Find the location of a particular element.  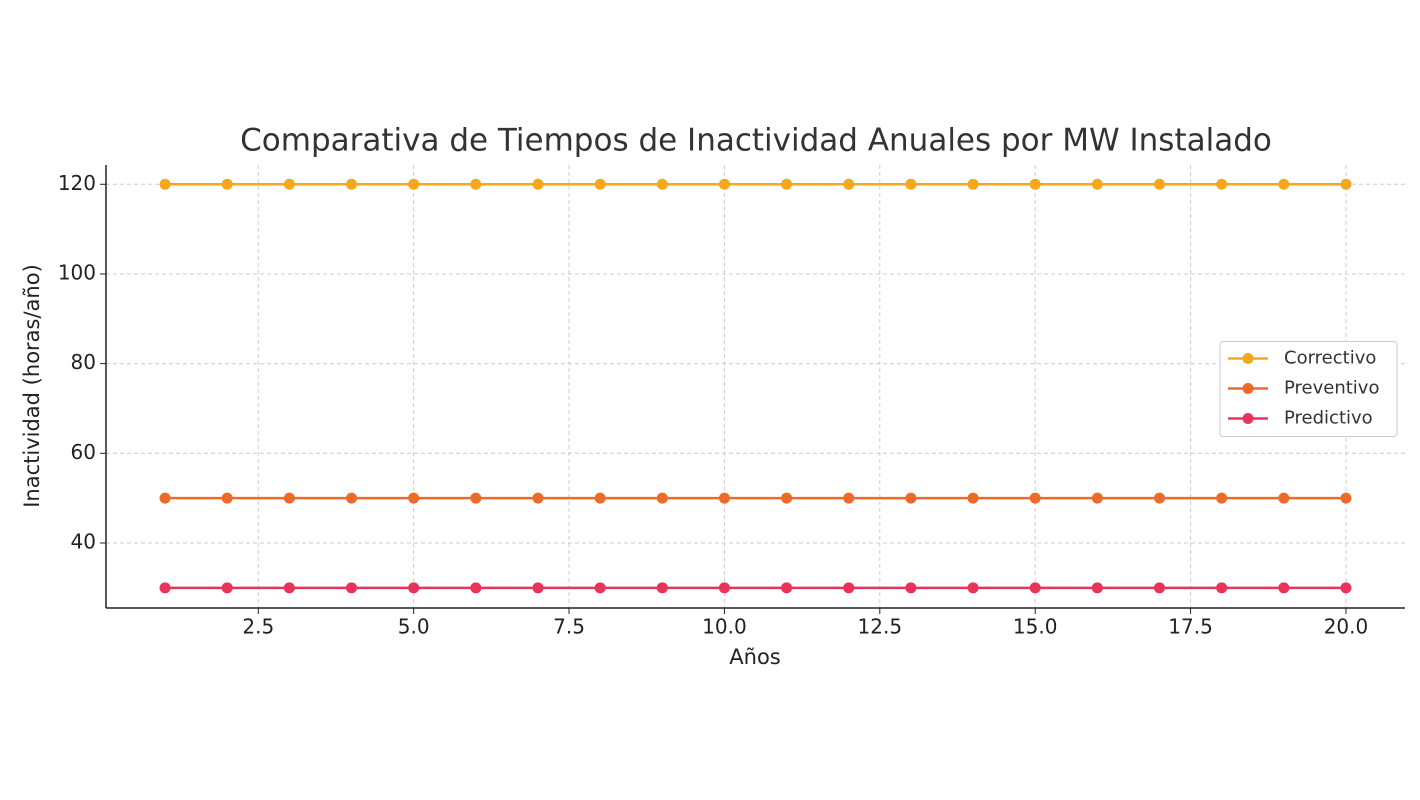

legend-label: Correctivo is located at coordinates (1330, 358).